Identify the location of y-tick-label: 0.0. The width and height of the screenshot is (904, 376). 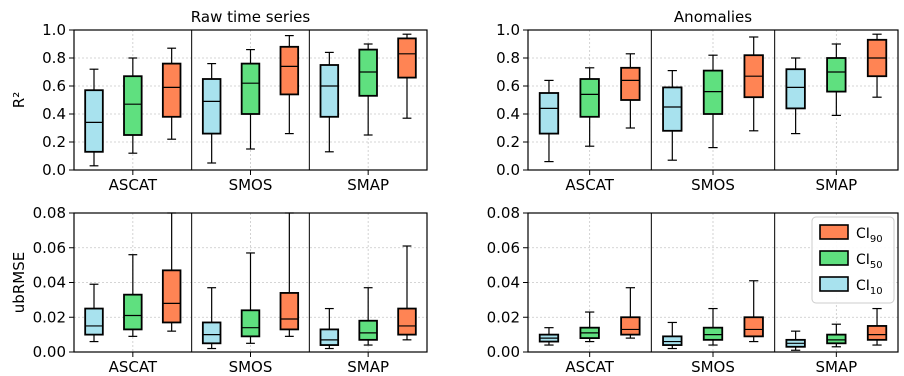
(508, 170).